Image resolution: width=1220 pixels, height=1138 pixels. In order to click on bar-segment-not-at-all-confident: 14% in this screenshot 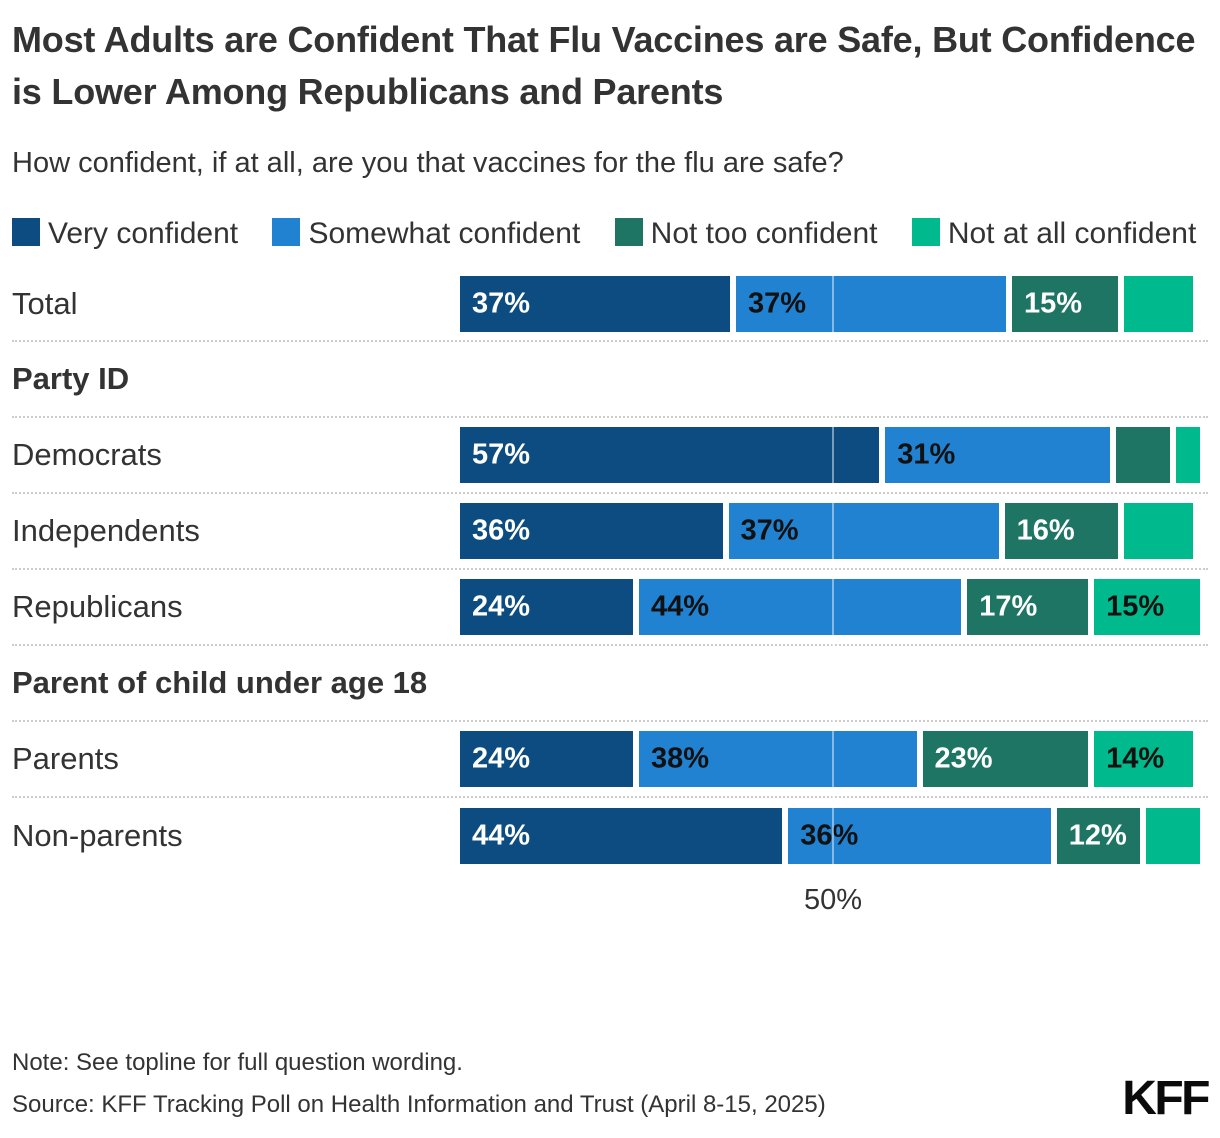, I will do `click(1143, 759)`.